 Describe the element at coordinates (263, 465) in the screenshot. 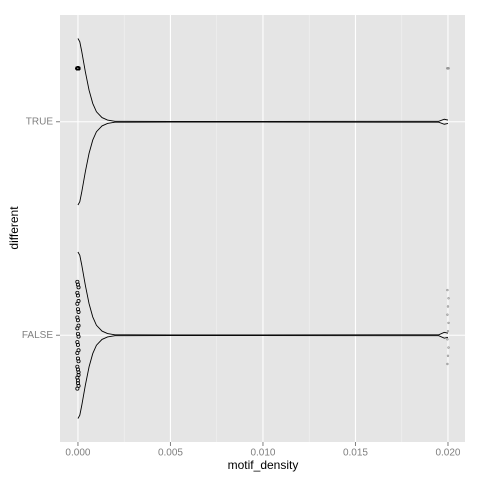

I see `x-axis-label: motif_density` at that location.